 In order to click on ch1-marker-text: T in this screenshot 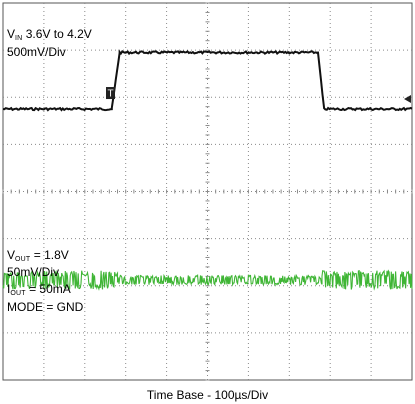, I will do `click(110, 94)`.